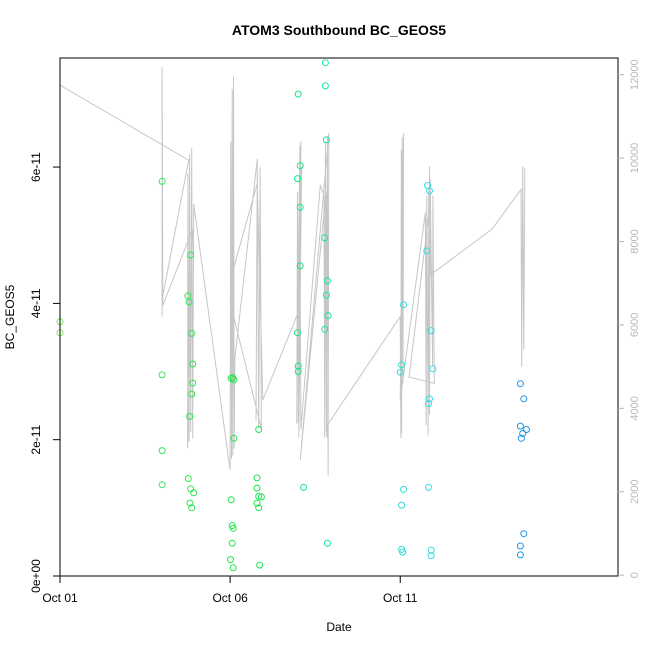 The width and height of the screenshot is (650, 650). What do you see at coordinates (635, 408) in the screenshot?
I see `y2-tick-label: 4000` at bounding box center [635, 408].